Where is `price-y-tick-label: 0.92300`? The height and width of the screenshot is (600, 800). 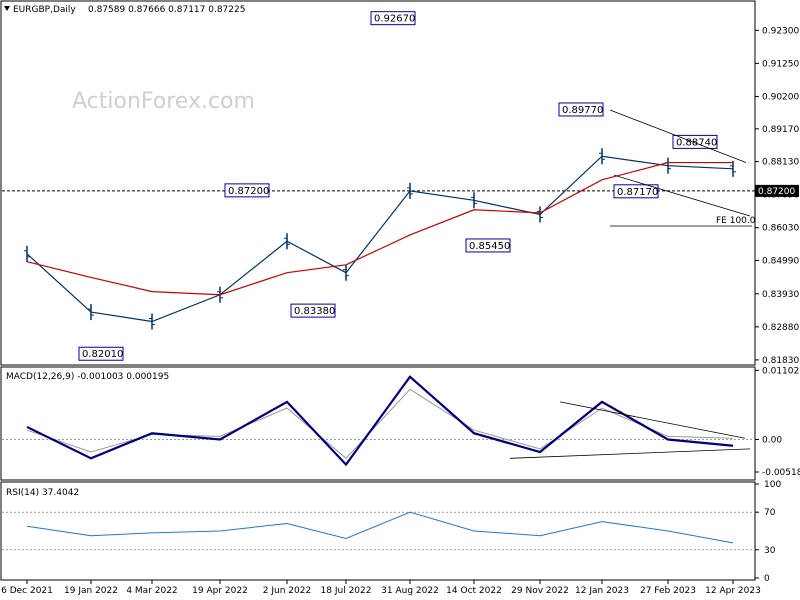 price-y-tick-label: 0.92300 is located at coordinates (780, 31).